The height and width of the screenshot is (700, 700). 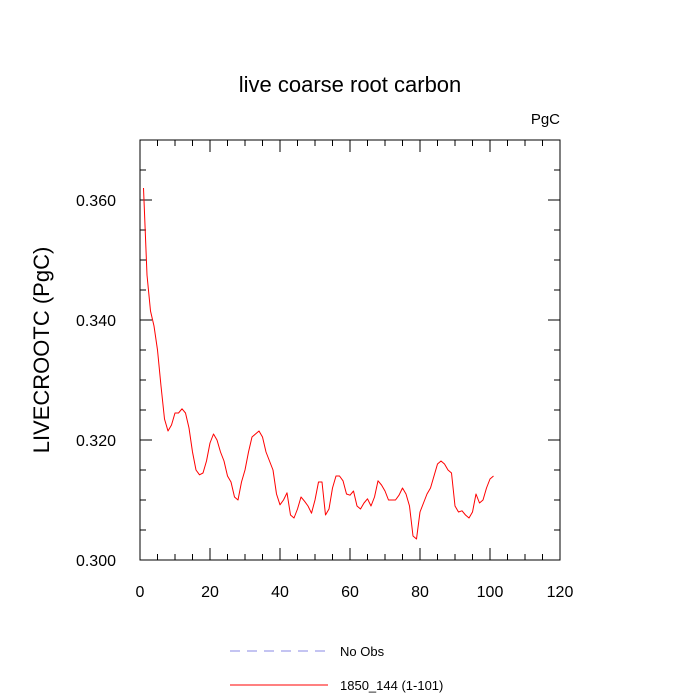 What do you see at coordinates (560, 592) in the screenshot?
I see `x-tick-label: 120` at bounding box center [560, 592].